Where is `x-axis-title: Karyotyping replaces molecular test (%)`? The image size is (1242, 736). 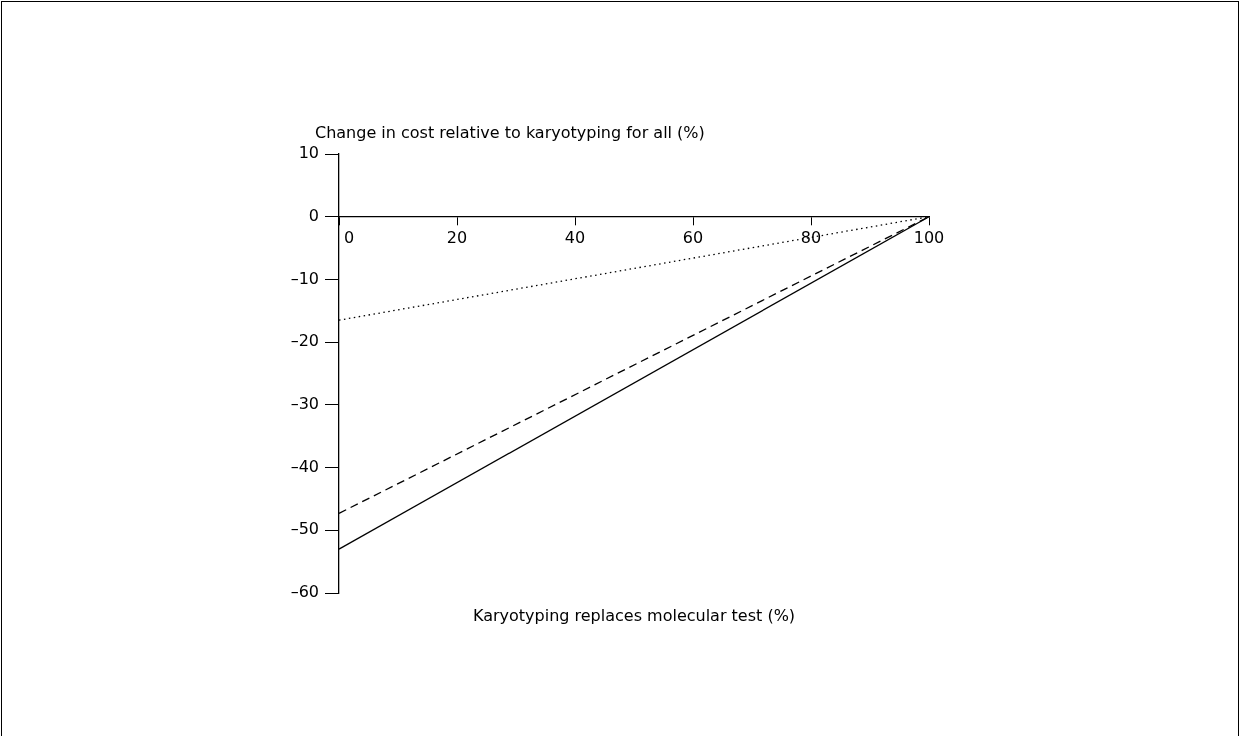 x-axis-title: Karyotyping replaces molecular test (%) is located at coordinates (634, 616).